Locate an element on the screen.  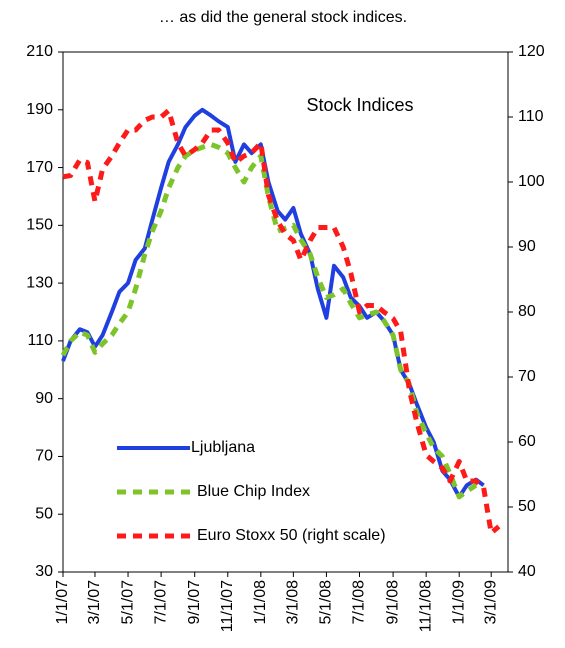
x-tick-label: 11/1/07 is located at coordinates (227, 606).